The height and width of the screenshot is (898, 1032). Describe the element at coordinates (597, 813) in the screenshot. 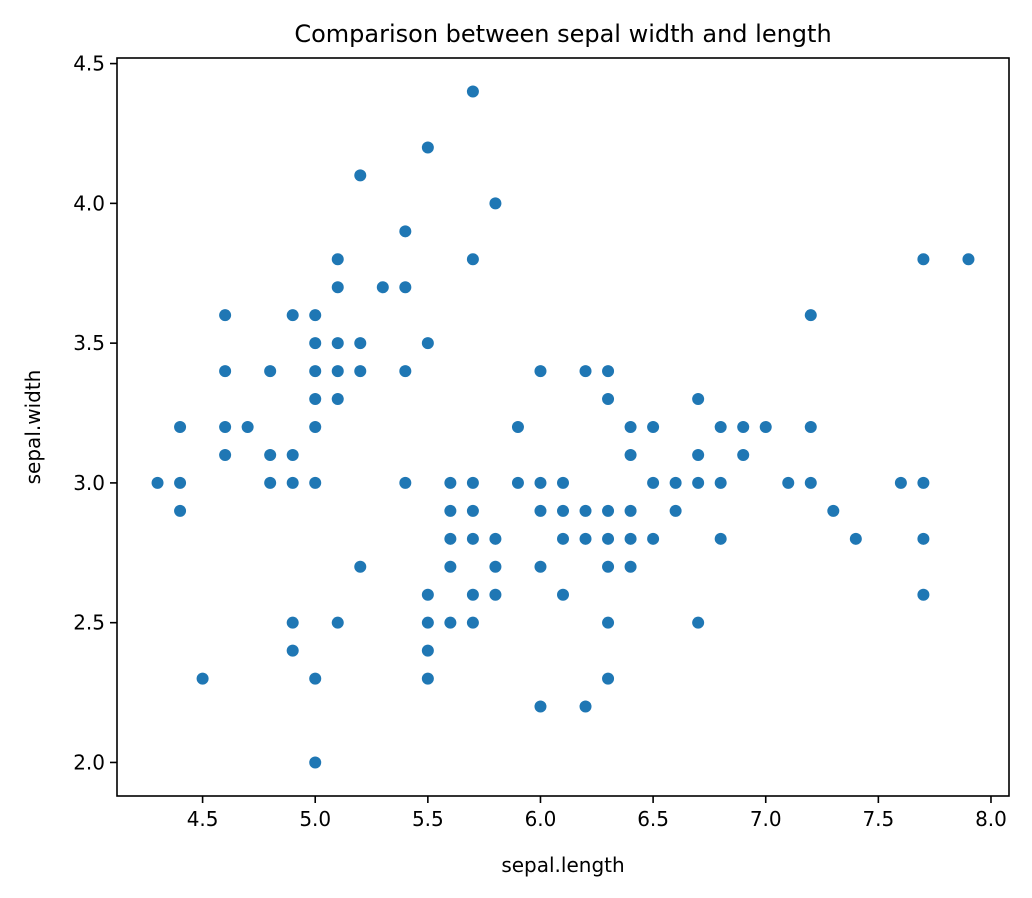

I see `x-axis-ticks: 4.5 5.0 5.5 6.0 6.5 7.0 7.5 8.0` at that location.